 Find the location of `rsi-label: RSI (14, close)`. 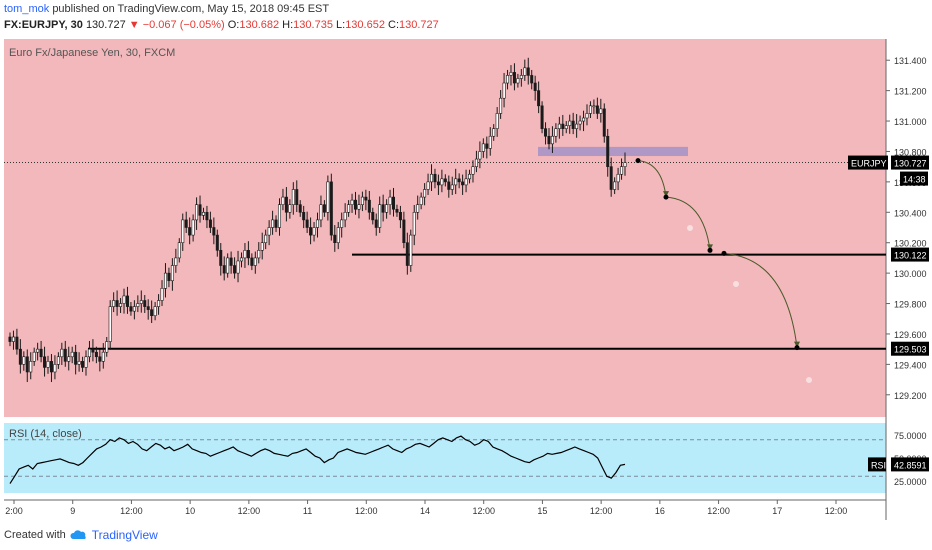

rsi-label: RSI (14, close) is located at coordinates (45, 434).